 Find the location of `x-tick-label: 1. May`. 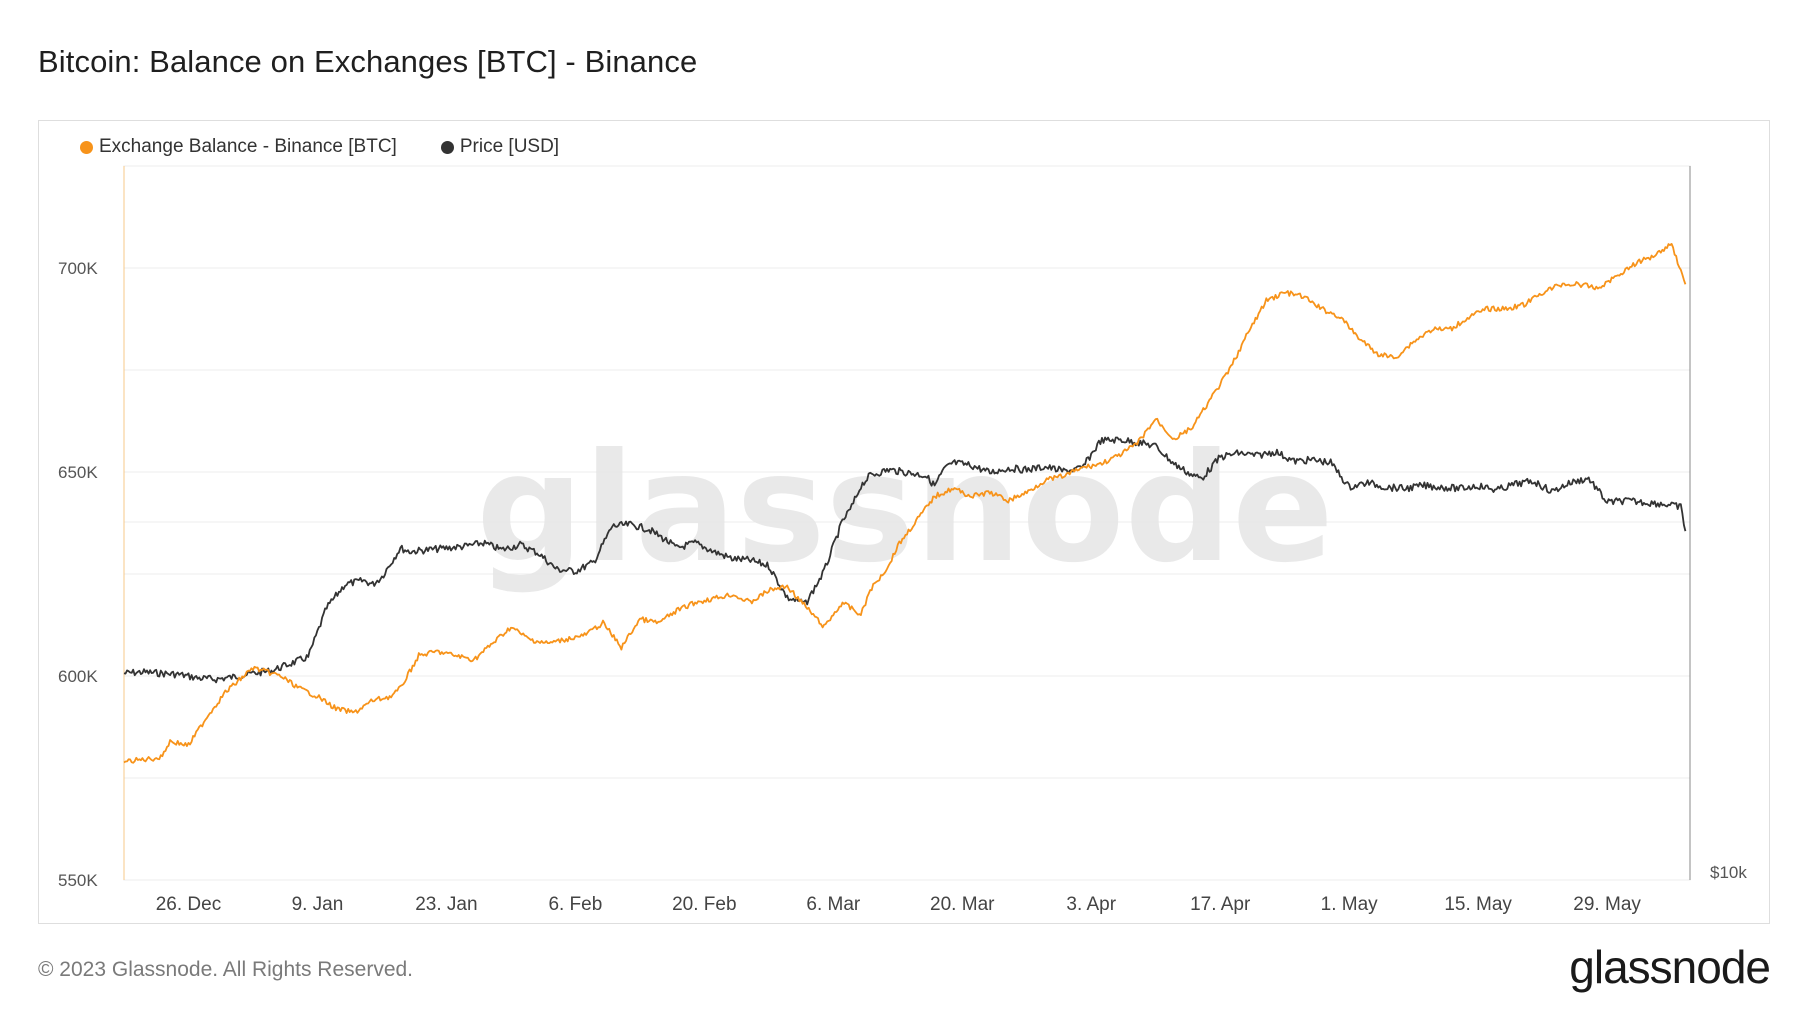

x-tick-label: 1. May is located at coordinates (1350, 904).